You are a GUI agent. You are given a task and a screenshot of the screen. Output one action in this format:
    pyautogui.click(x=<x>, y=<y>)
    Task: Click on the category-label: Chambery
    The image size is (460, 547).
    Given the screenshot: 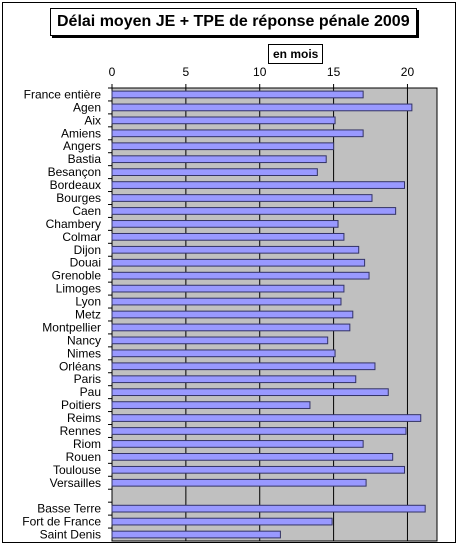 What is the action you would take?
    pyautogui.click(x=73, y=224)
    